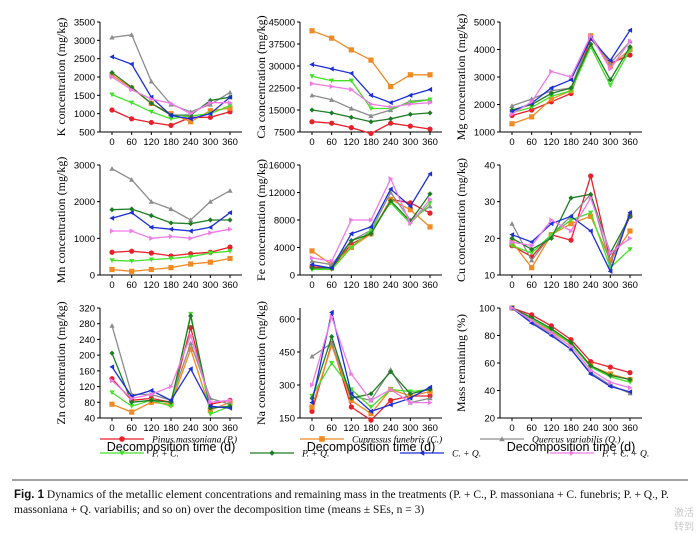 The height and width of the screenshot is (534, 700). Describe the element at coordinates (87, 356) in the screenshot. I see `y-tick-label: 200` at that location.